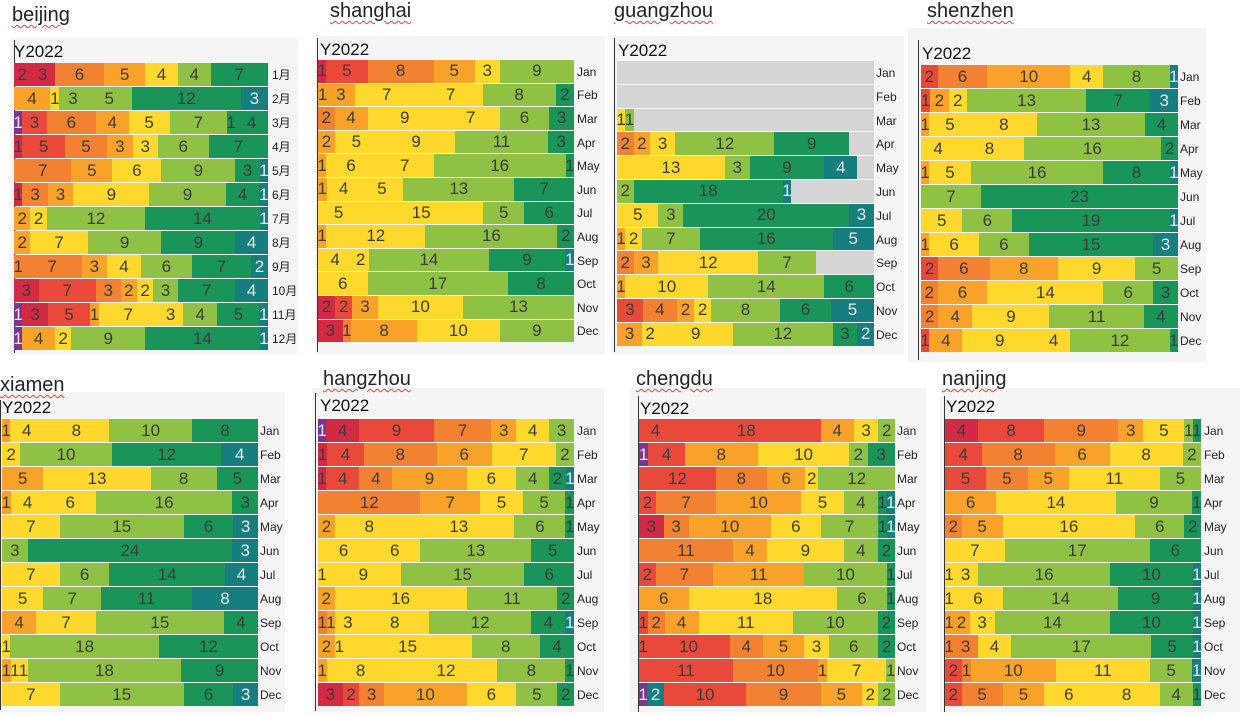 The height and width of the screenshot is (715, 1251). What do you see at coordinates (1079, 196) in the screenshot?
I see `bar-segment: 23` at bounding box center [1079, 196].